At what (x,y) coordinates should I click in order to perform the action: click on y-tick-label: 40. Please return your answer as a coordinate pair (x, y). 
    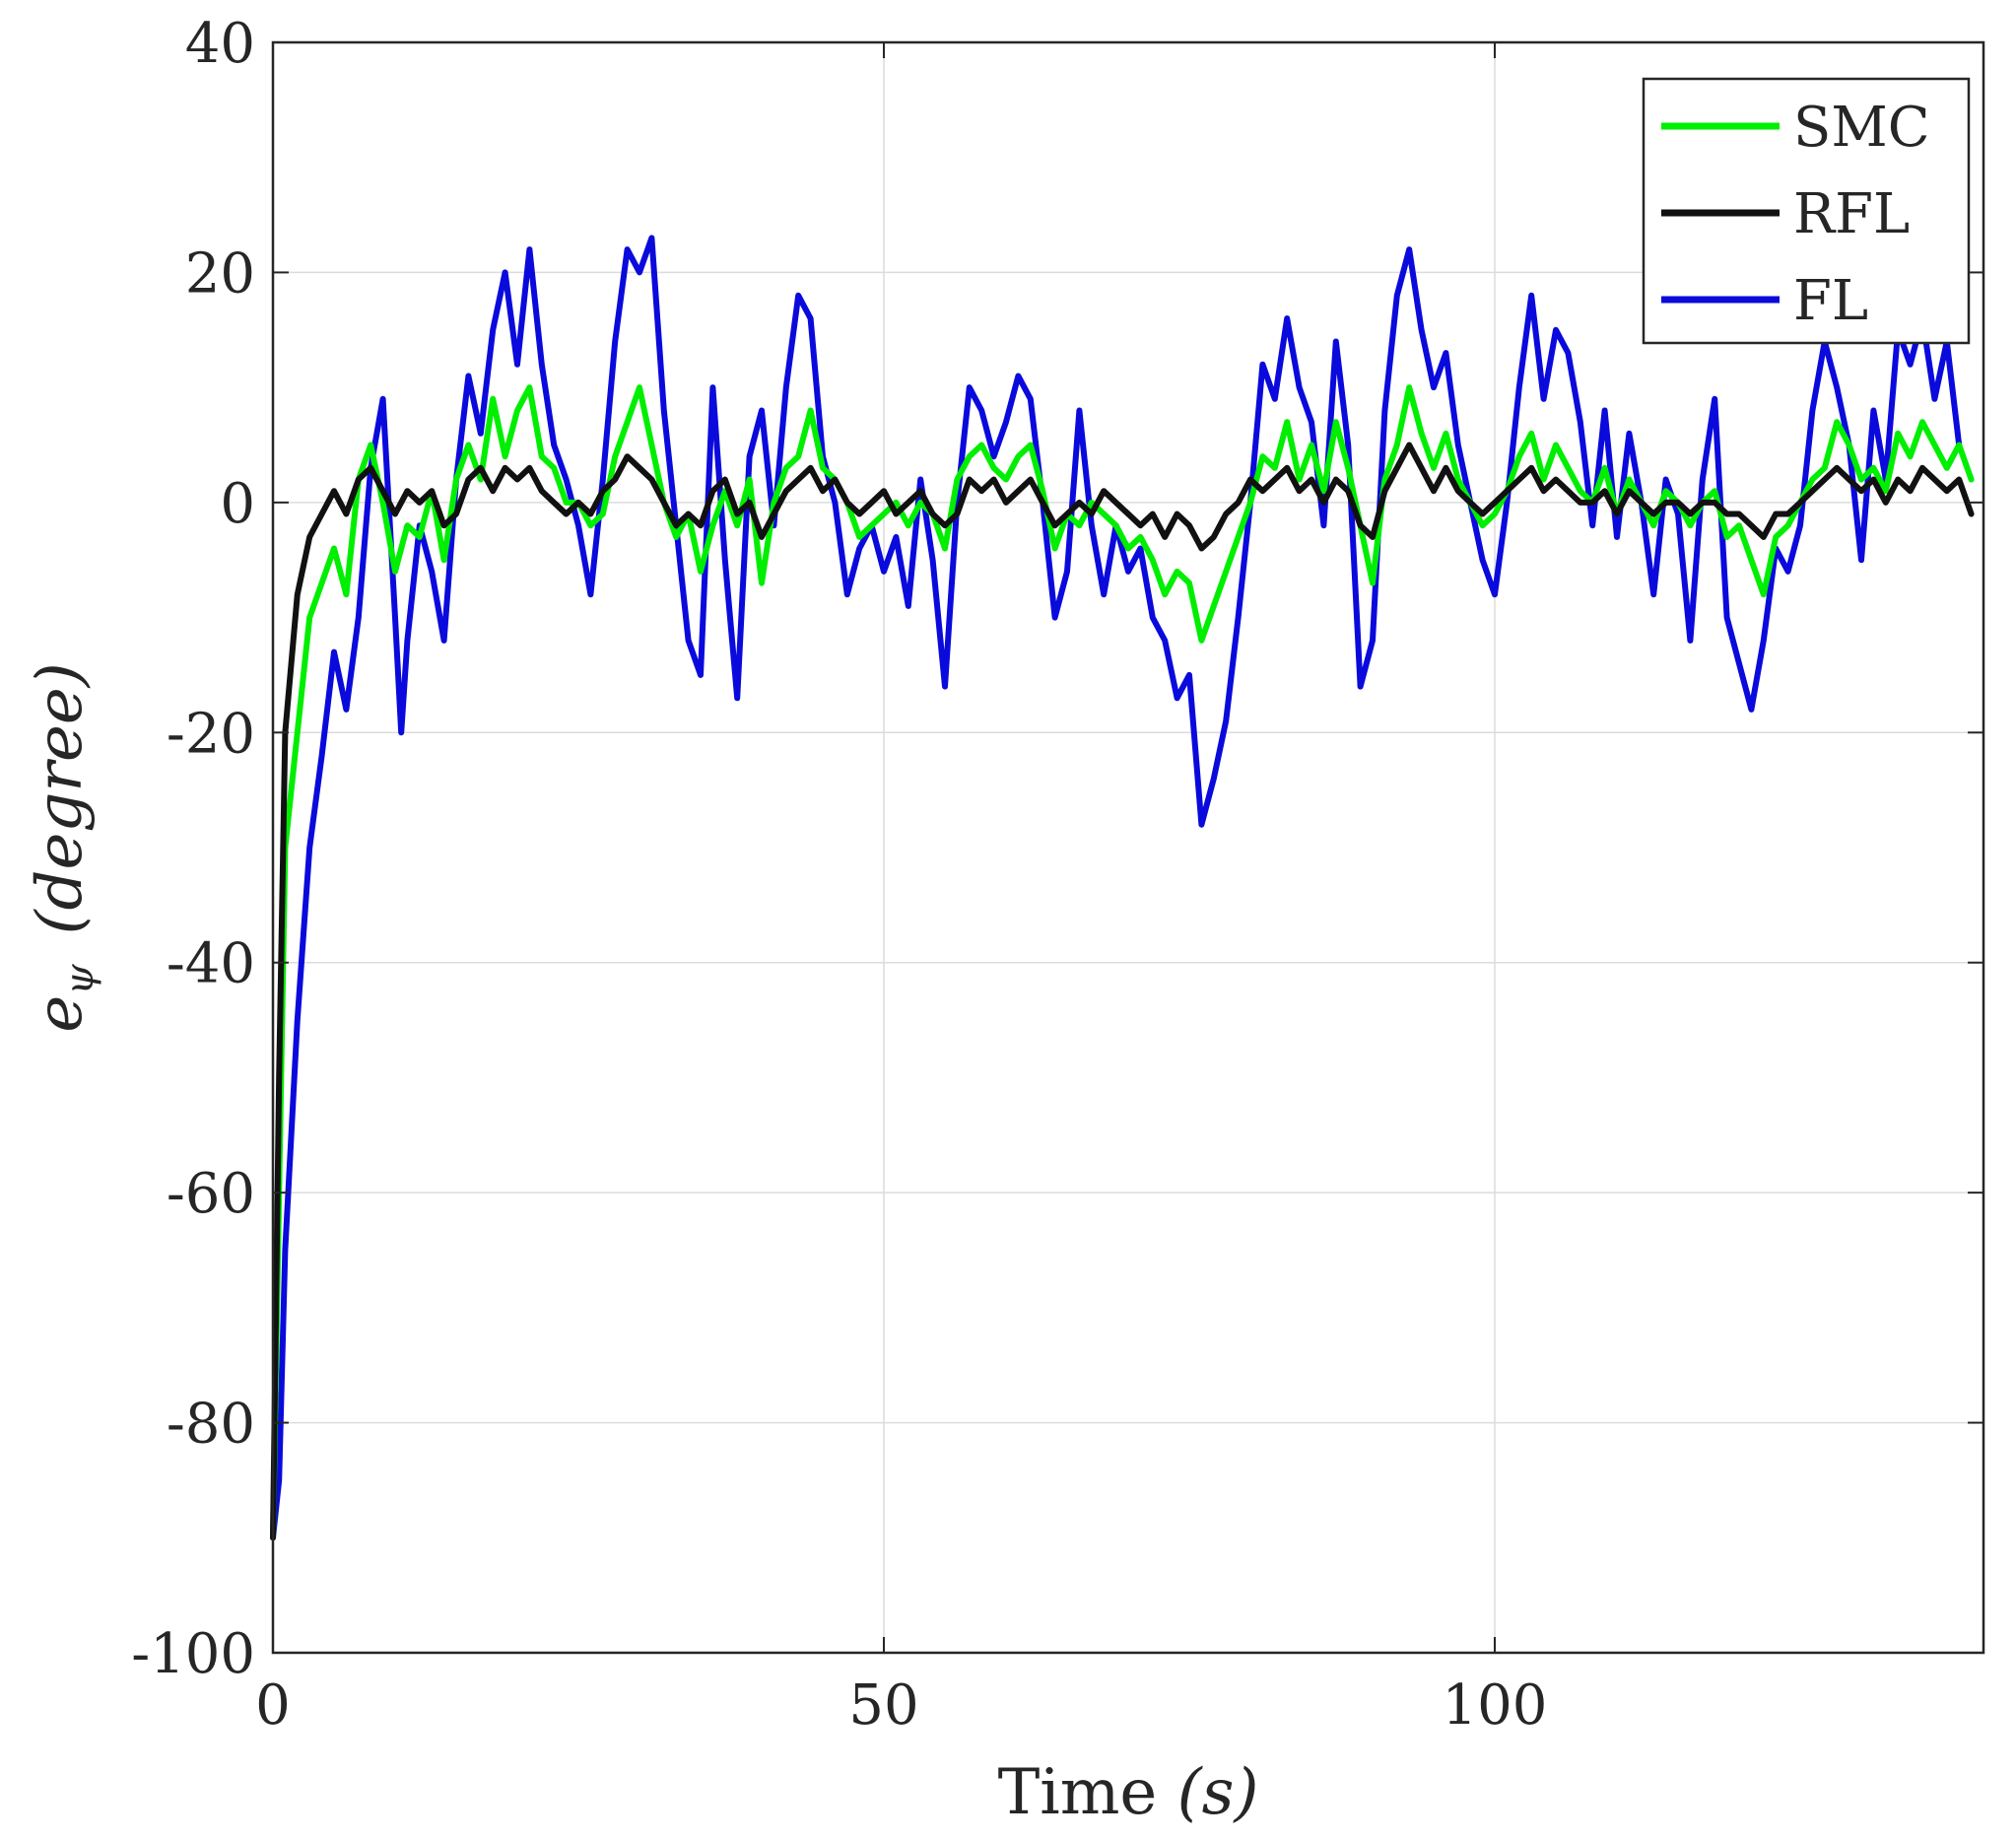
    Looking at the image, I should click on (220, 44).